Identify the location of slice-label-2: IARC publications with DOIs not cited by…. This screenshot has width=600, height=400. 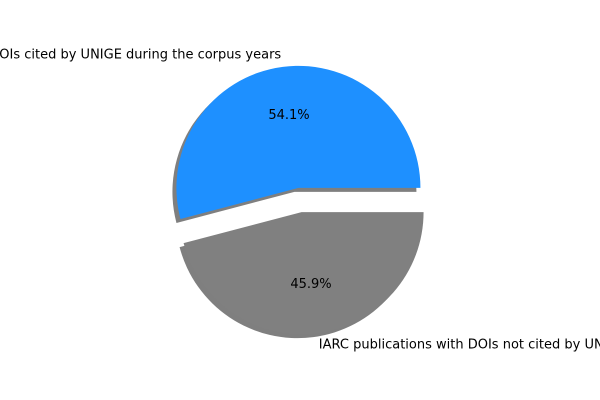
(459, 345).